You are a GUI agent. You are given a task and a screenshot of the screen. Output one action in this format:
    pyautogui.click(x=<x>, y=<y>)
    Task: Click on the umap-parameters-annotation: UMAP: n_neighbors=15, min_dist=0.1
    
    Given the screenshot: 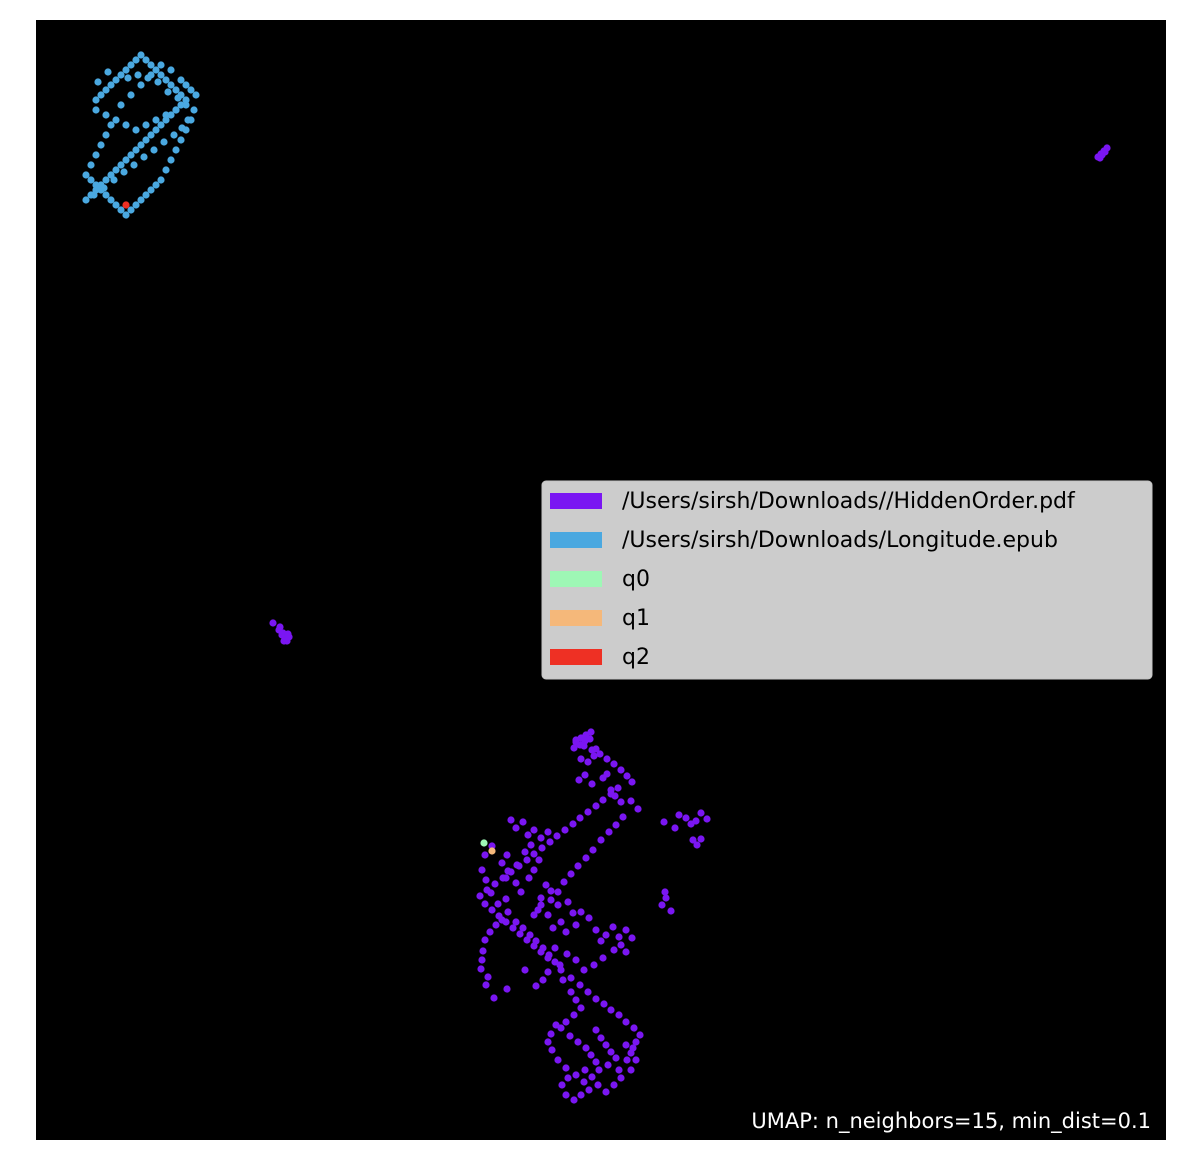 What is the action you would take?
    pyautogui.click(x=951, y=1121)
    